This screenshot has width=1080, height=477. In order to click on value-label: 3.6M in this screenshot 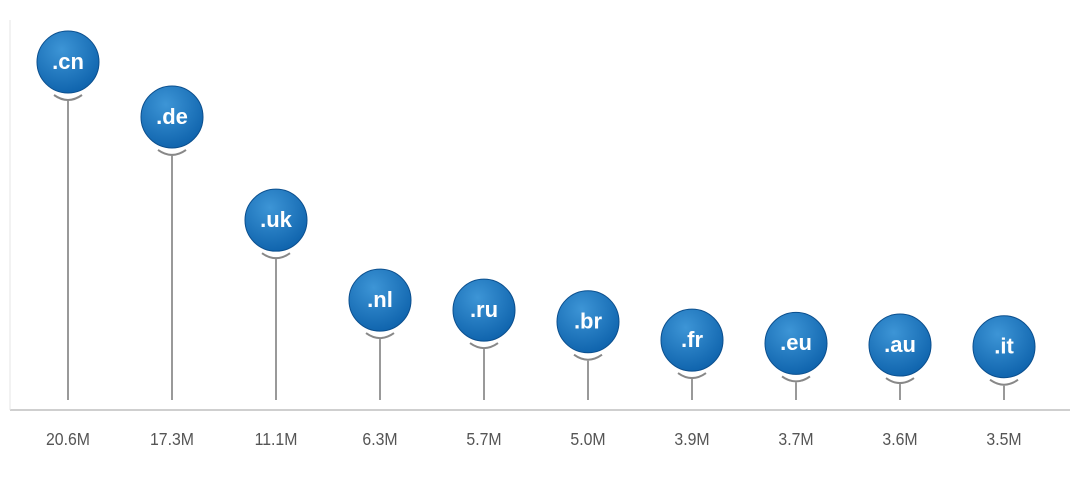, I will do `click(899, 439)`.